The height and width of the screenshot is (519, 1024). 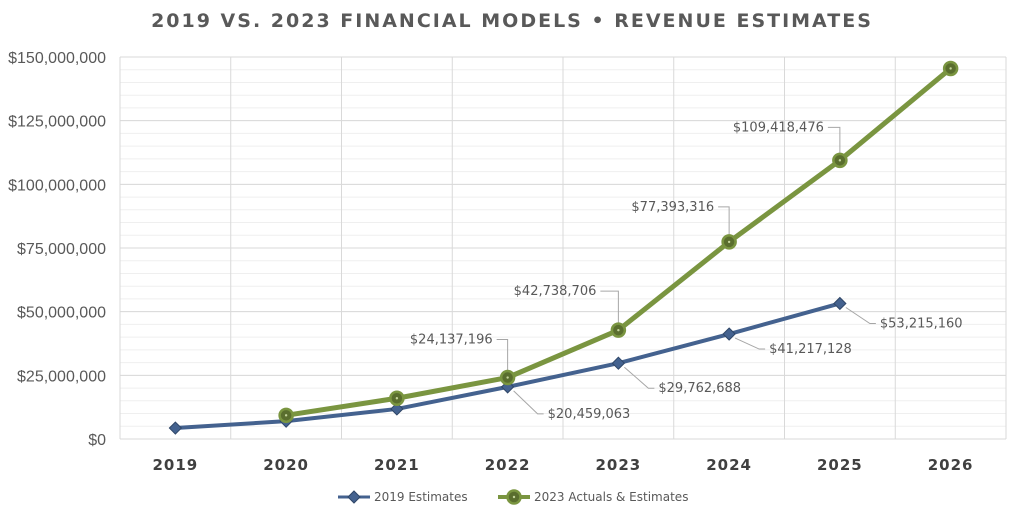 What do you see at coordinates (451, 340) in the screenshot?
I see `data-label: $24,137,196` at bounding box center [451, 340].